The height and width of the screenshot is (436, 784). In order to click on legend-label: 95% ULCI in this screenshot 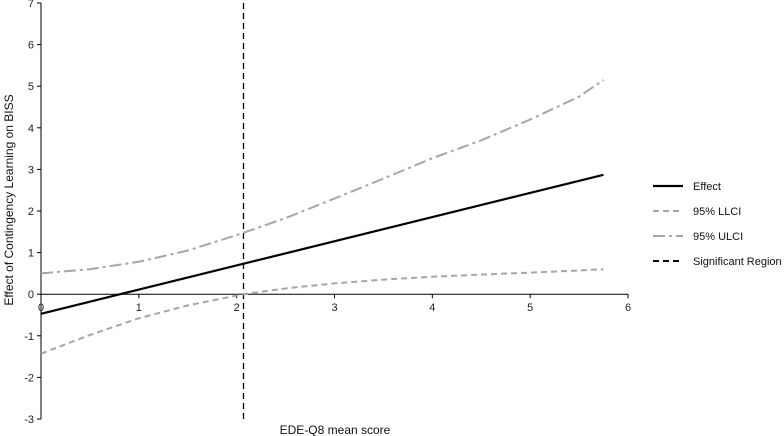, I will do `click(718, 237)`.